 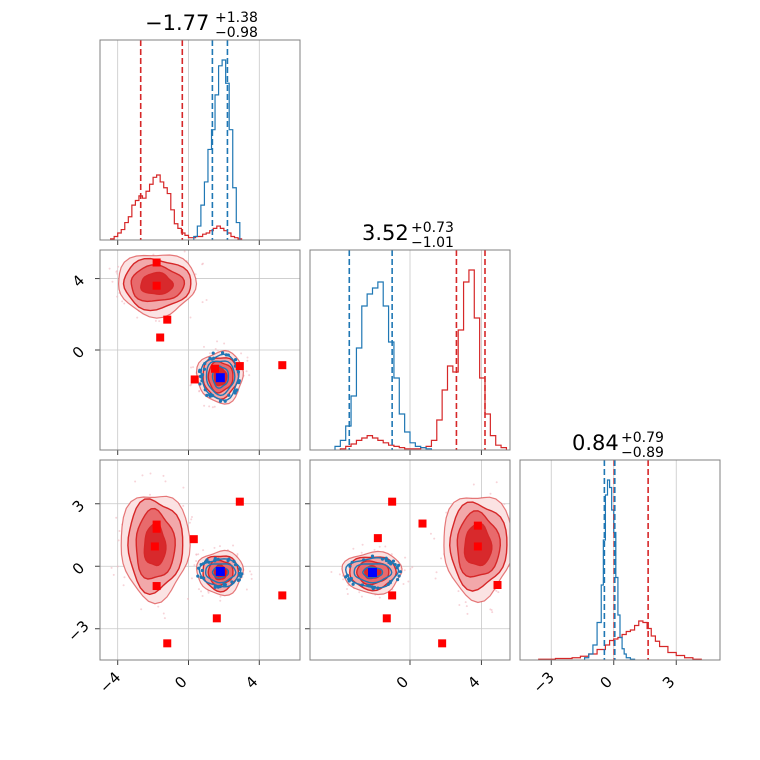 I want to click on panel-2-1-frame, so click(x=410, y=560).